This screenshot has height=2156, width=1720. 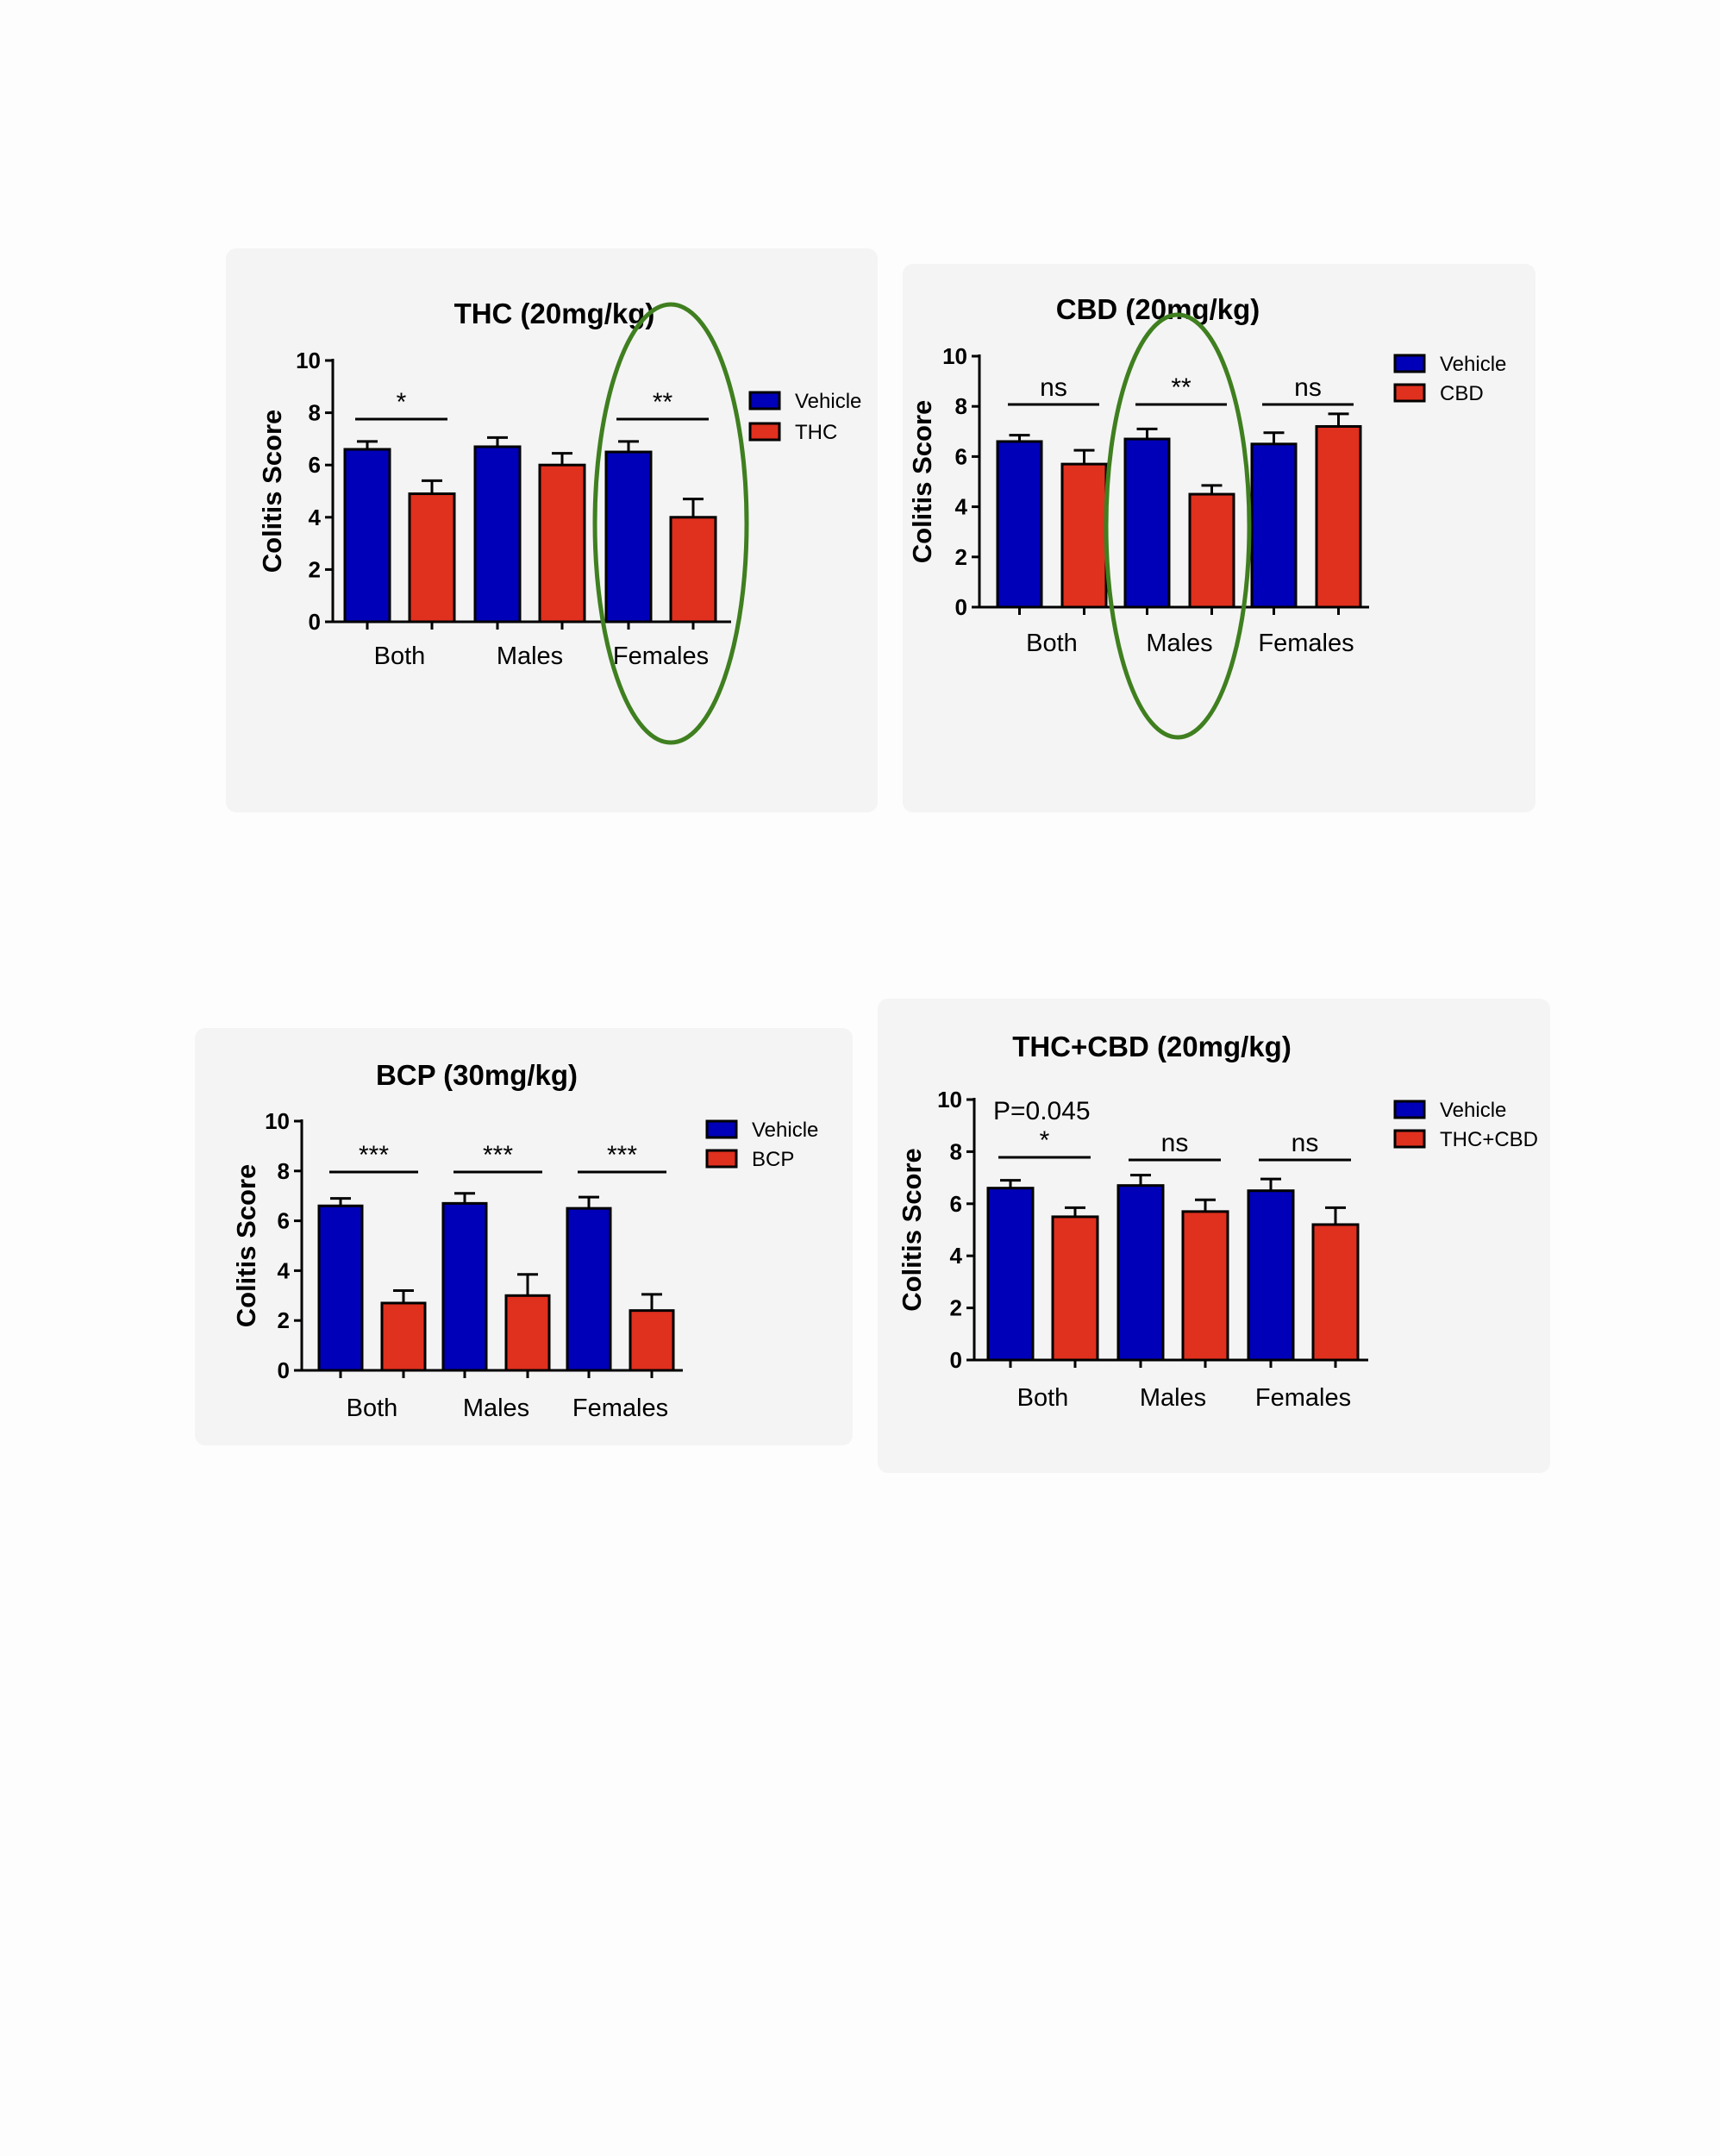 What do you see at coordinates (816, 432) in the screenshot?
I see `legend-label: THC` at bounding box center [816, 432].